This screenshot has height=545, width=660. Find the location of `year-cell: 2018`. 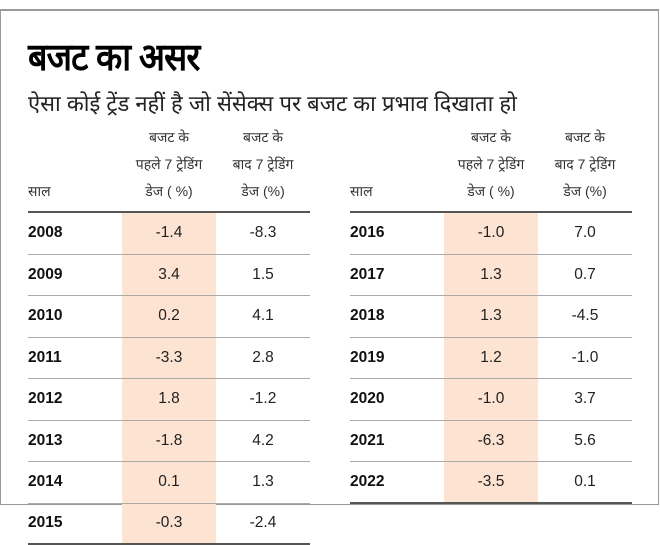

year-cell: 2018 is located at coordinates (397, 316).